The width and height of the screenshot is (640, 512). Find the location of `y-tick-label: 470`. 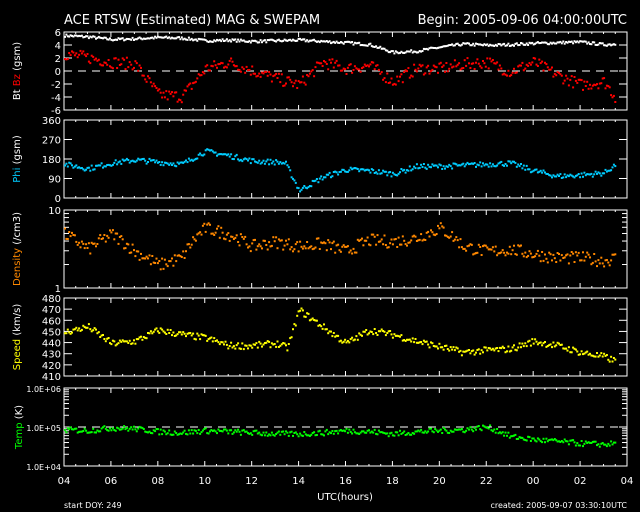

y-tick-label: 470 is located at coordinates (51, 310).